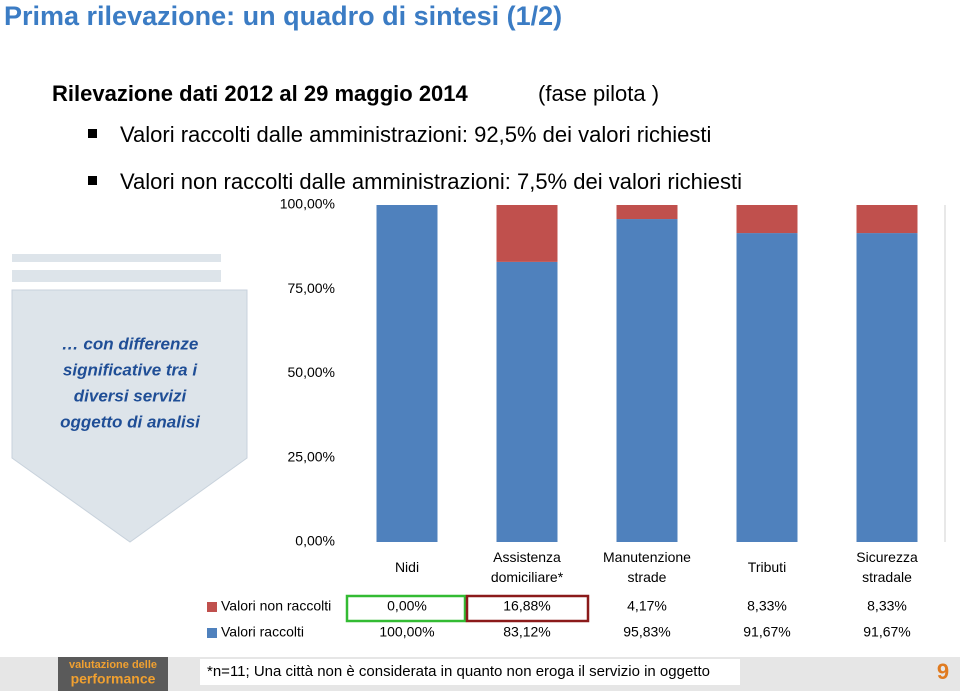  What do you see at coordinates (526, 632) in the screenshot?
I see `table-value: 83,12%` at bounding box center [526, 632].